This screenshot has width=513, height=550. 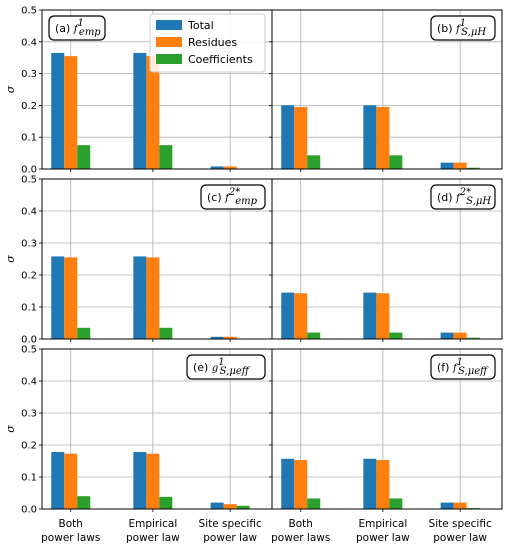 I want to click on panel-label-func: g, so click(x=215, y=368).